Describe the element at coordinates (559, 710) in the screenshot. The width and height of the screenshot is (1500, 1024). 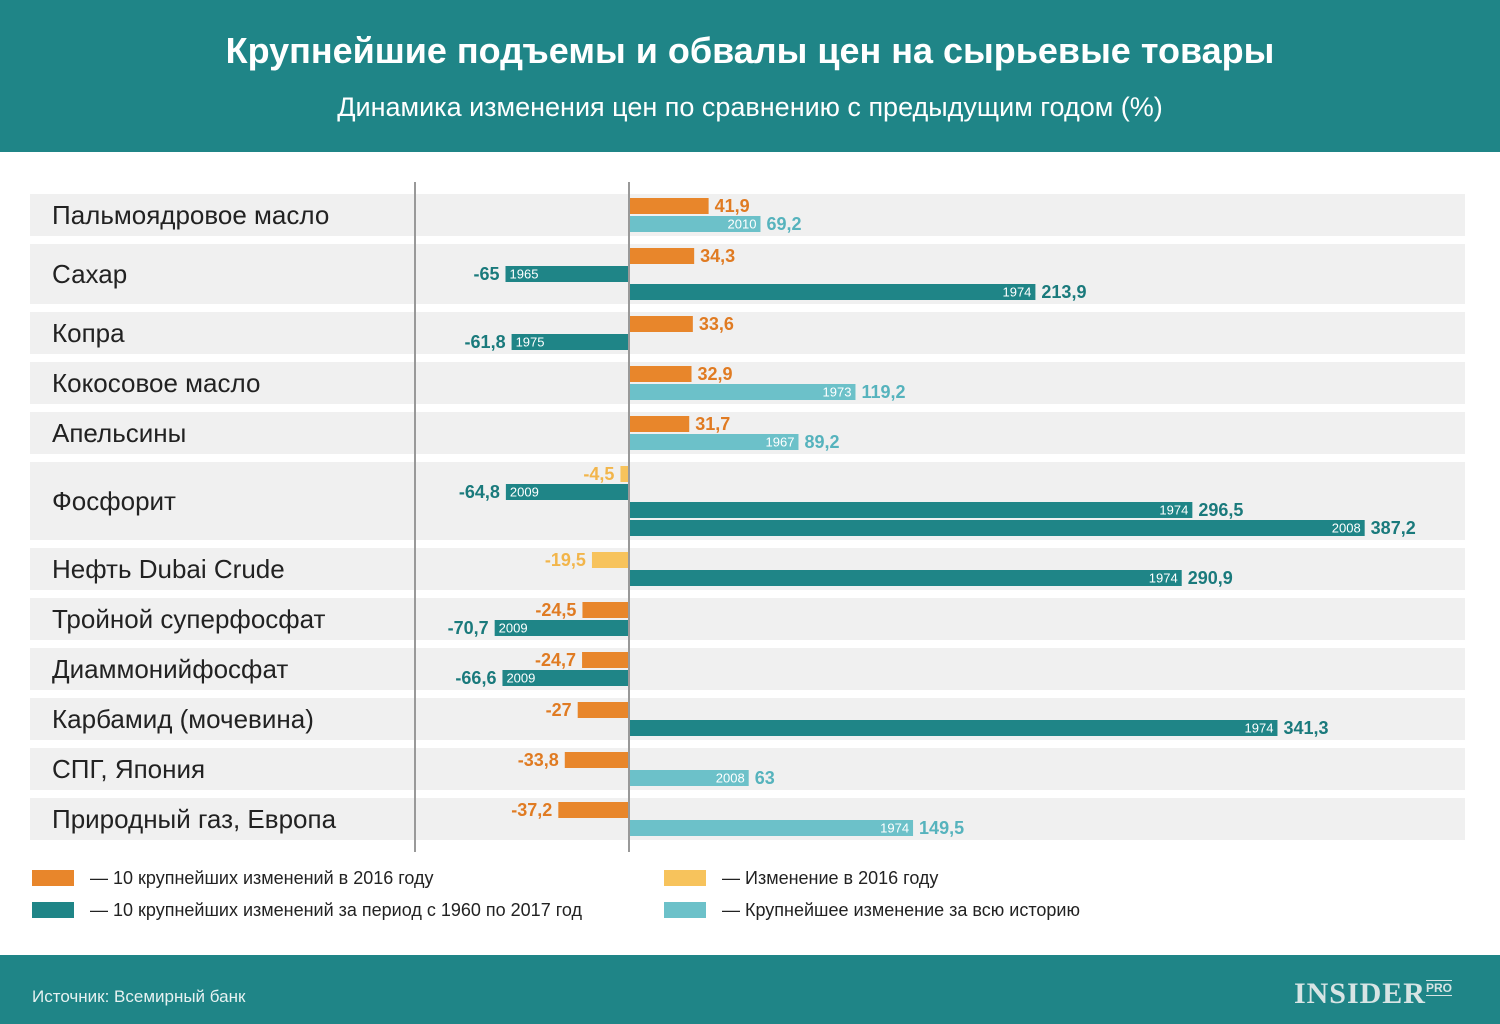
I see `bar-value-label: -27` at that location.